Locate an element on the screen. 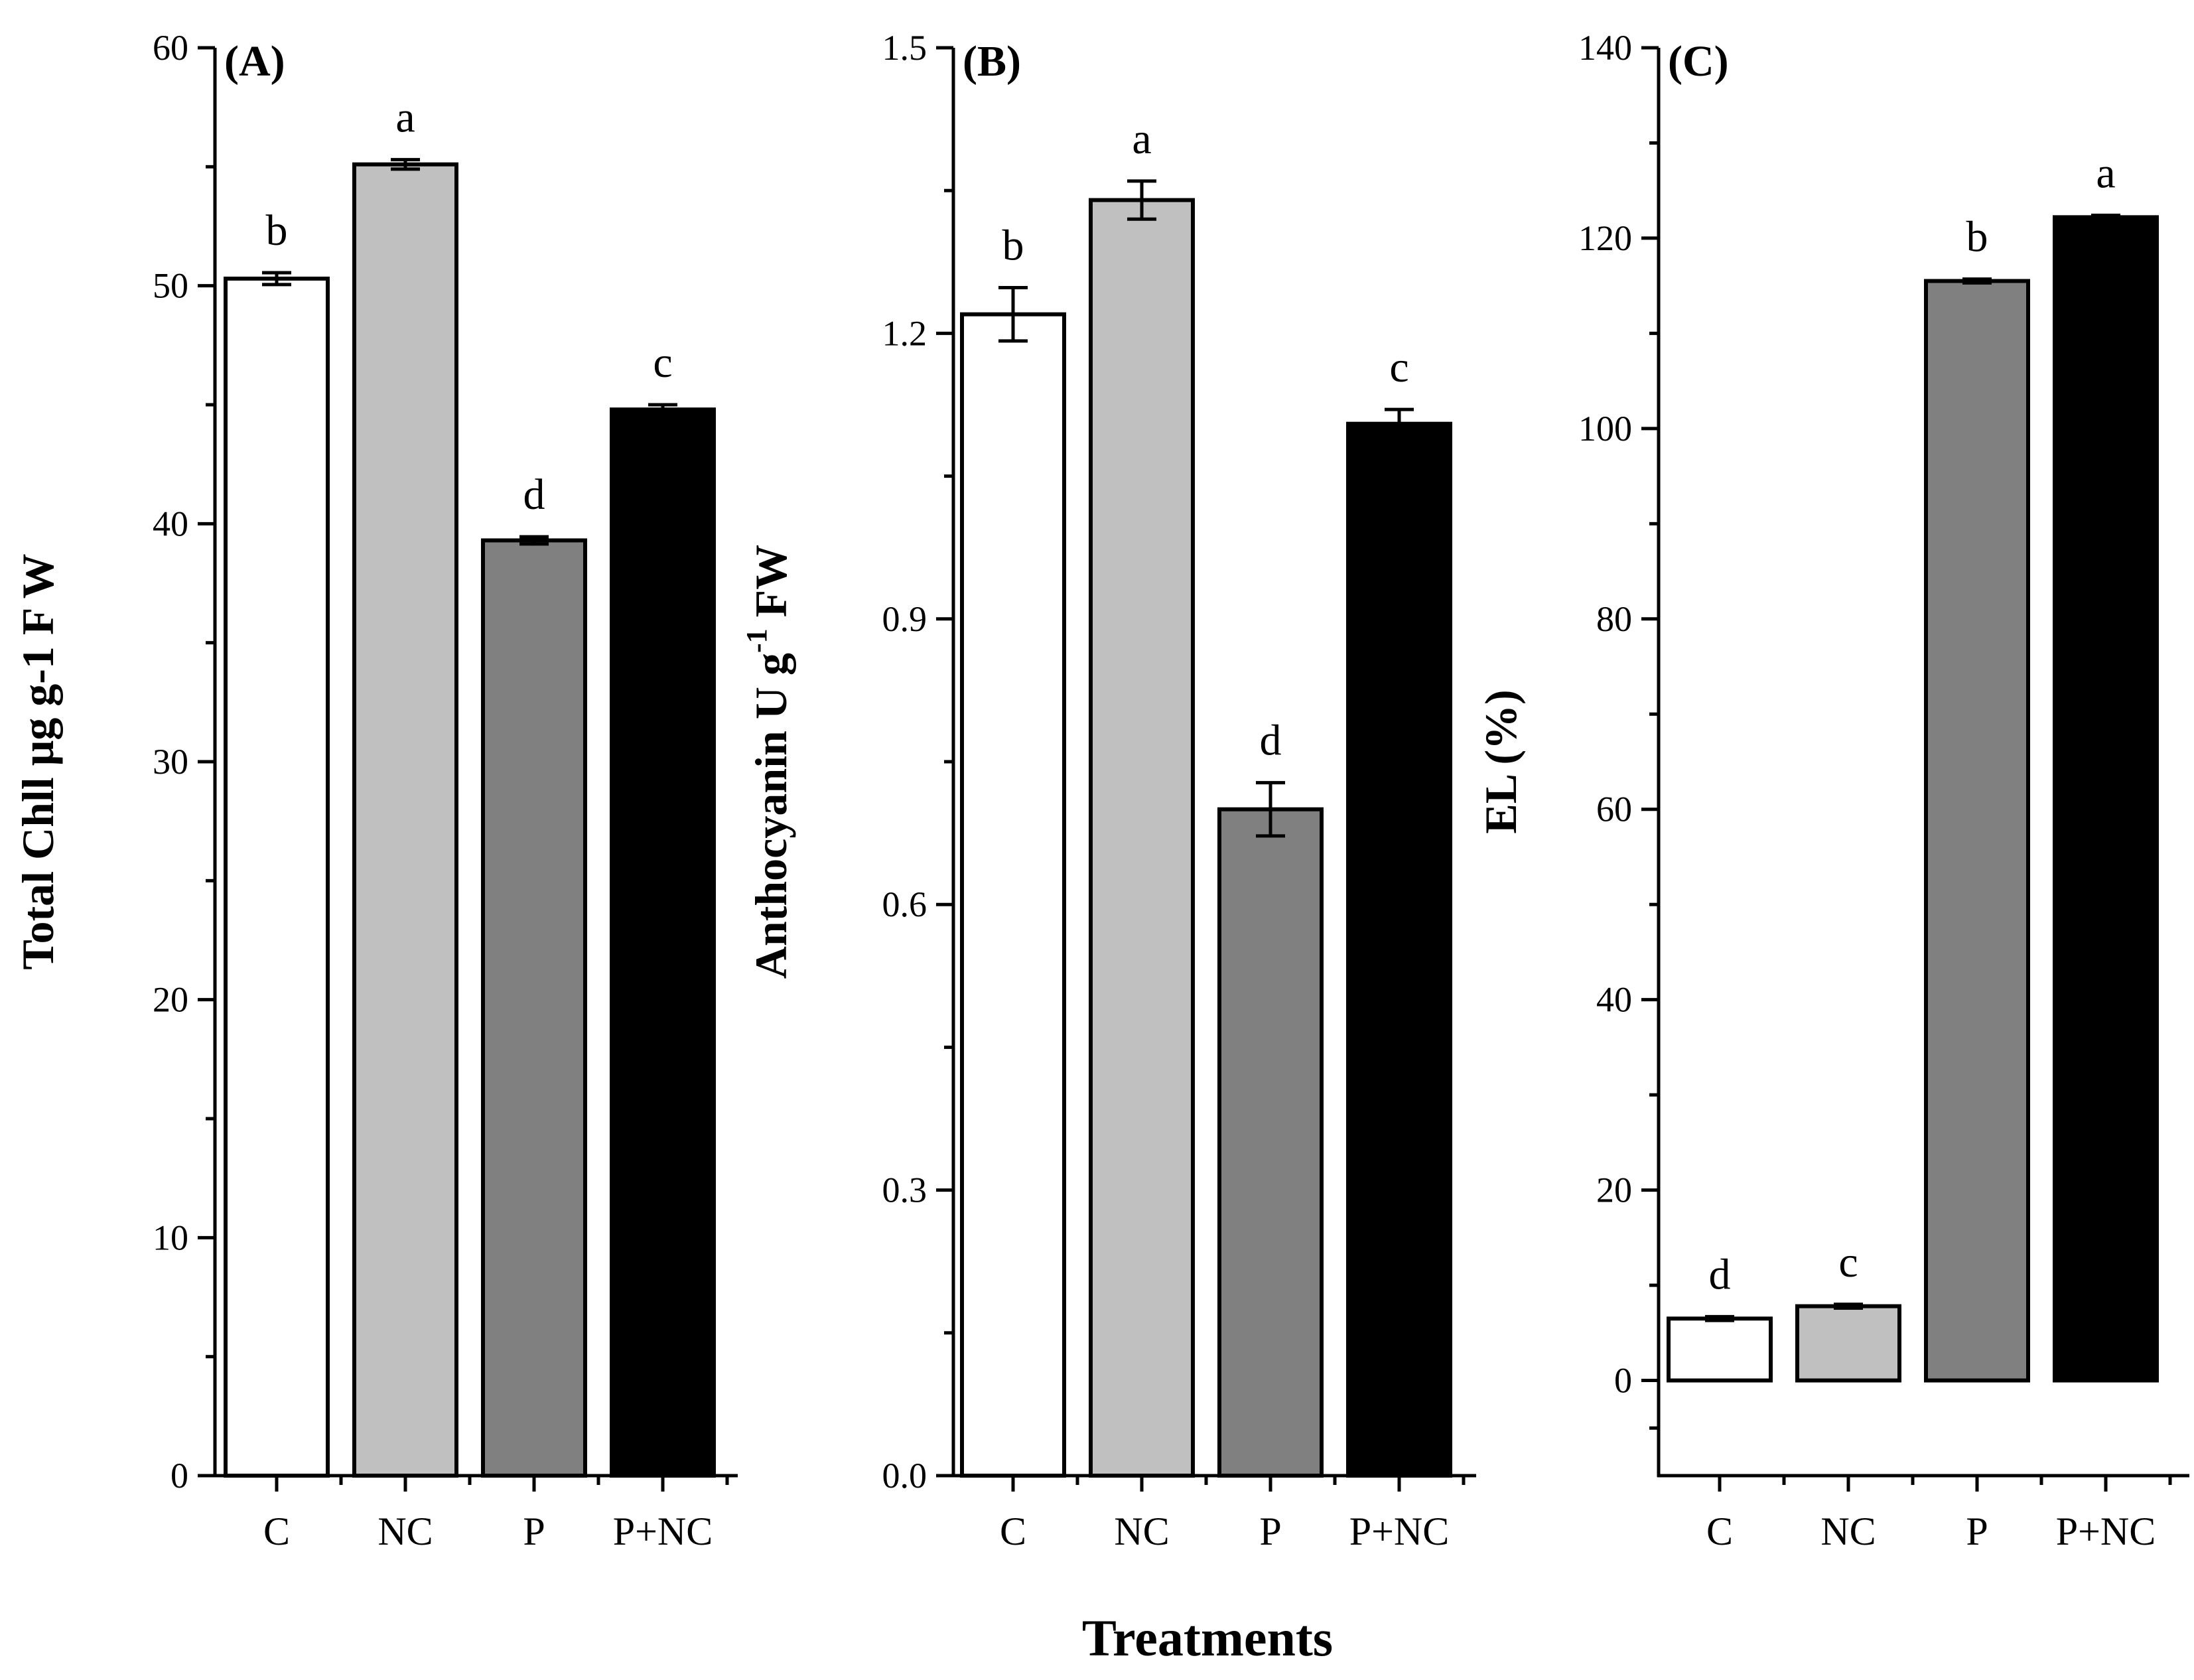  x-axis-label: Treatments is located at coordinates (1207, 1638).